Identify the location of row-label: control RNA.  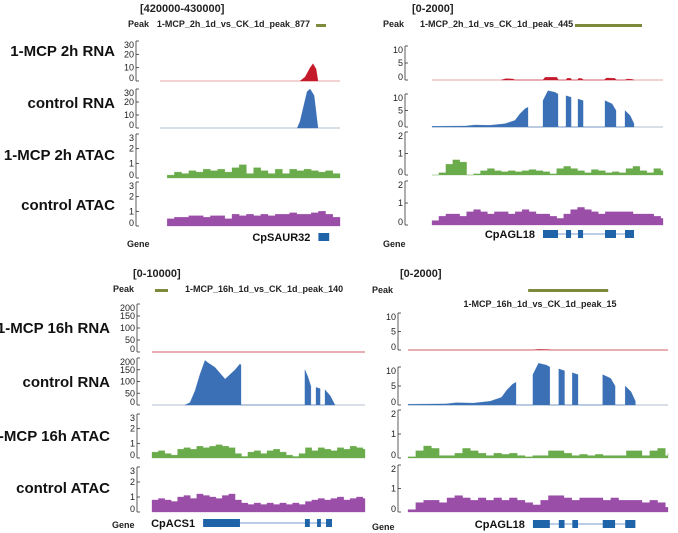
(72, 103).